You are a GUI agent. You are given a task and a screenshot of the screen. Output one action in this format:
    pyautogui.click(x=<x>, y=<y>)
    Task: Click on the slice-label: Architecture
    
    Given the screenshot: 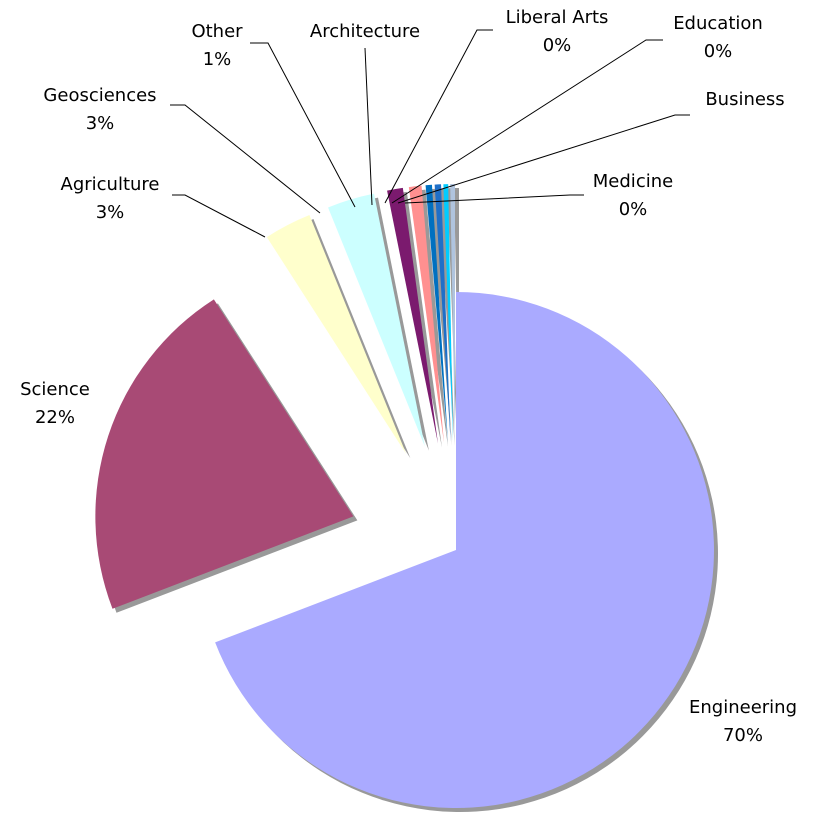 What is the action you would take?
    pyautogui.click(x=365, y=31)
    